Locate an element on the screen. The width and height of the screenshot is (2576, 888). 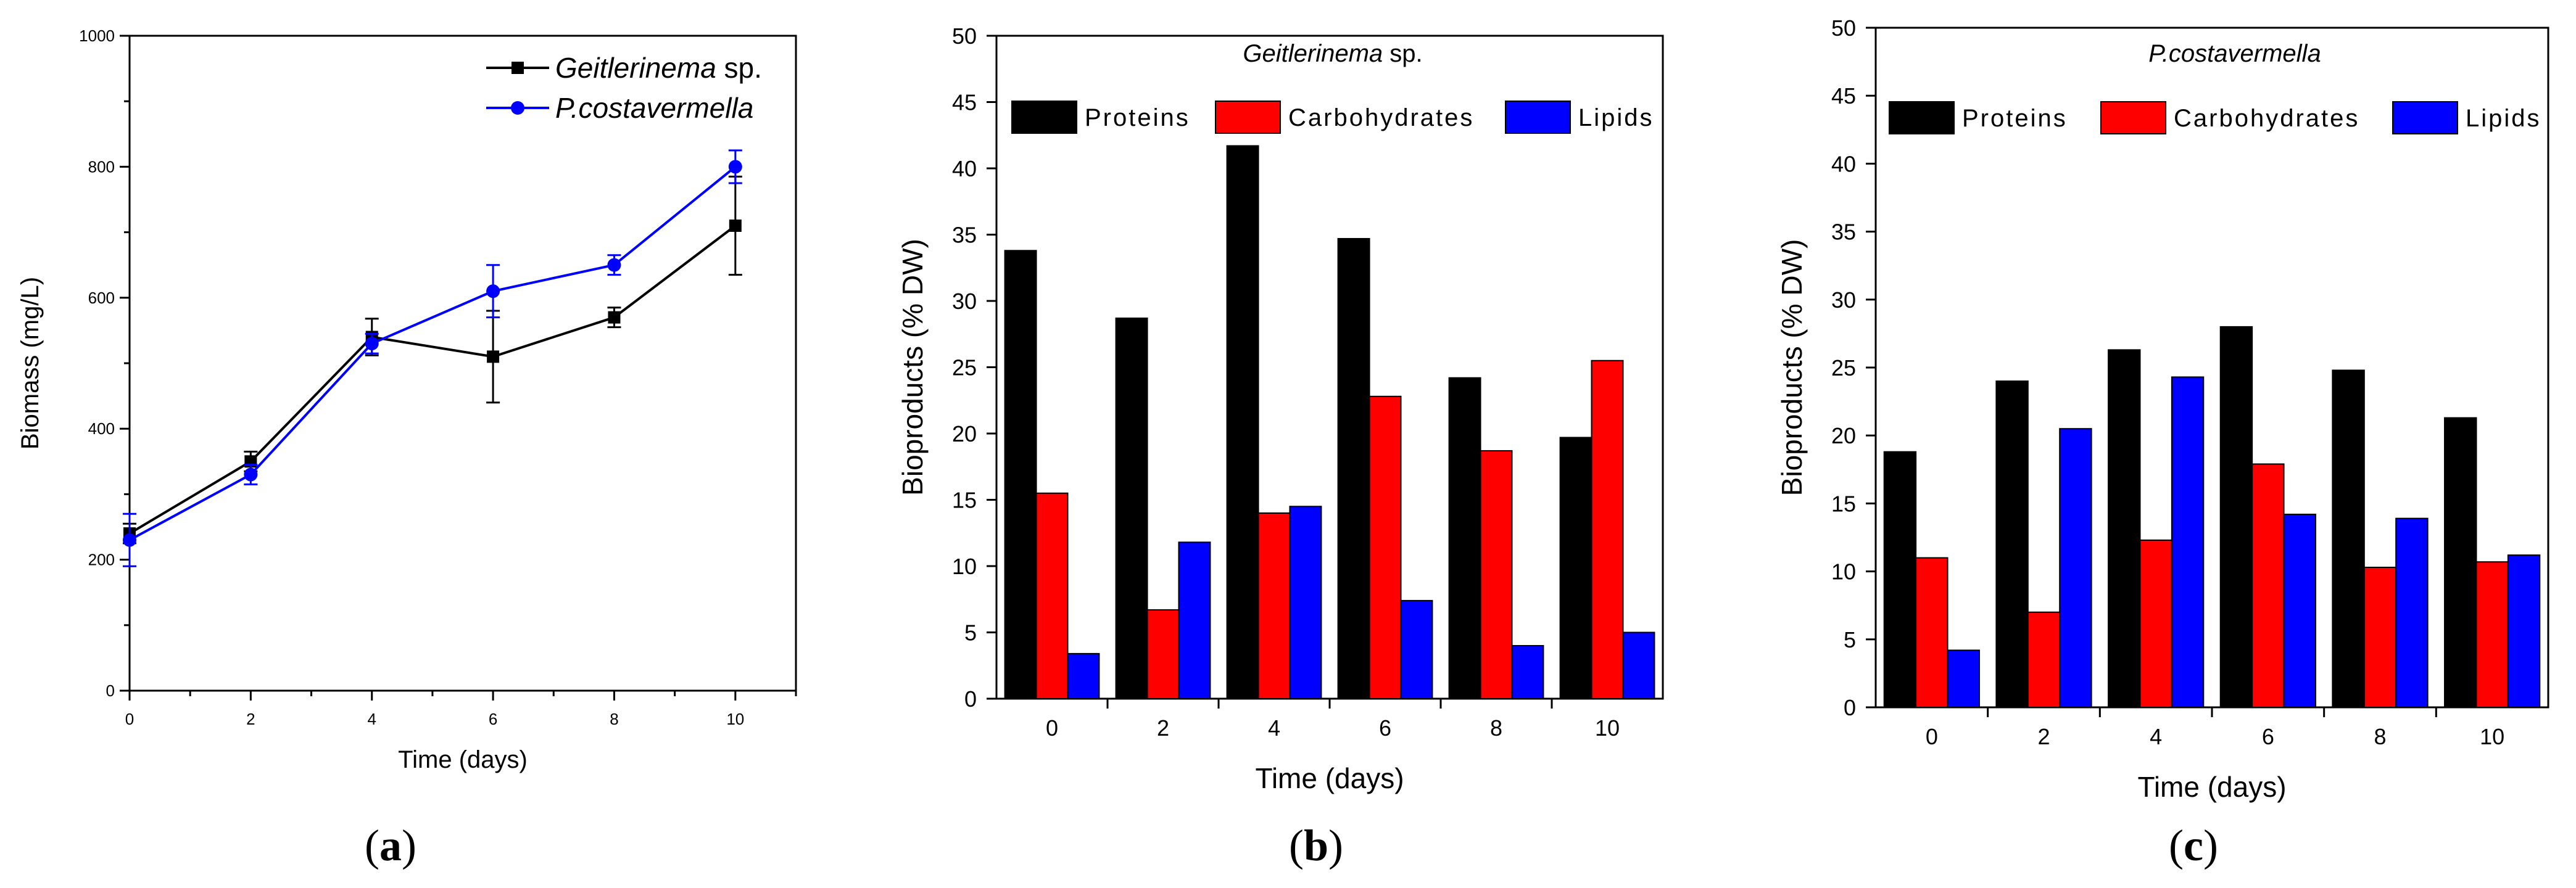
y-tick-label: 400 is located at coordinates (102, 429).